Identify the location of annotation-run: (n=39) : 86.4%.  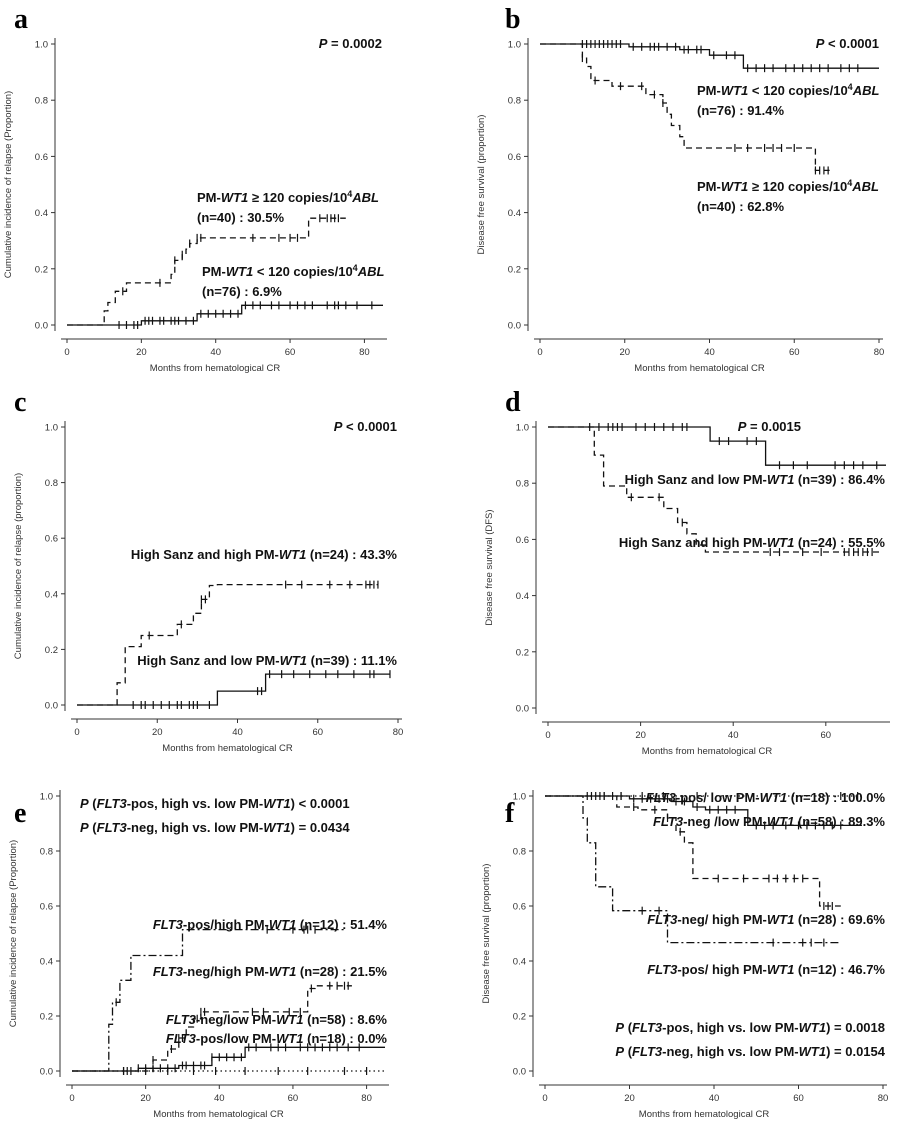
(839, 479).